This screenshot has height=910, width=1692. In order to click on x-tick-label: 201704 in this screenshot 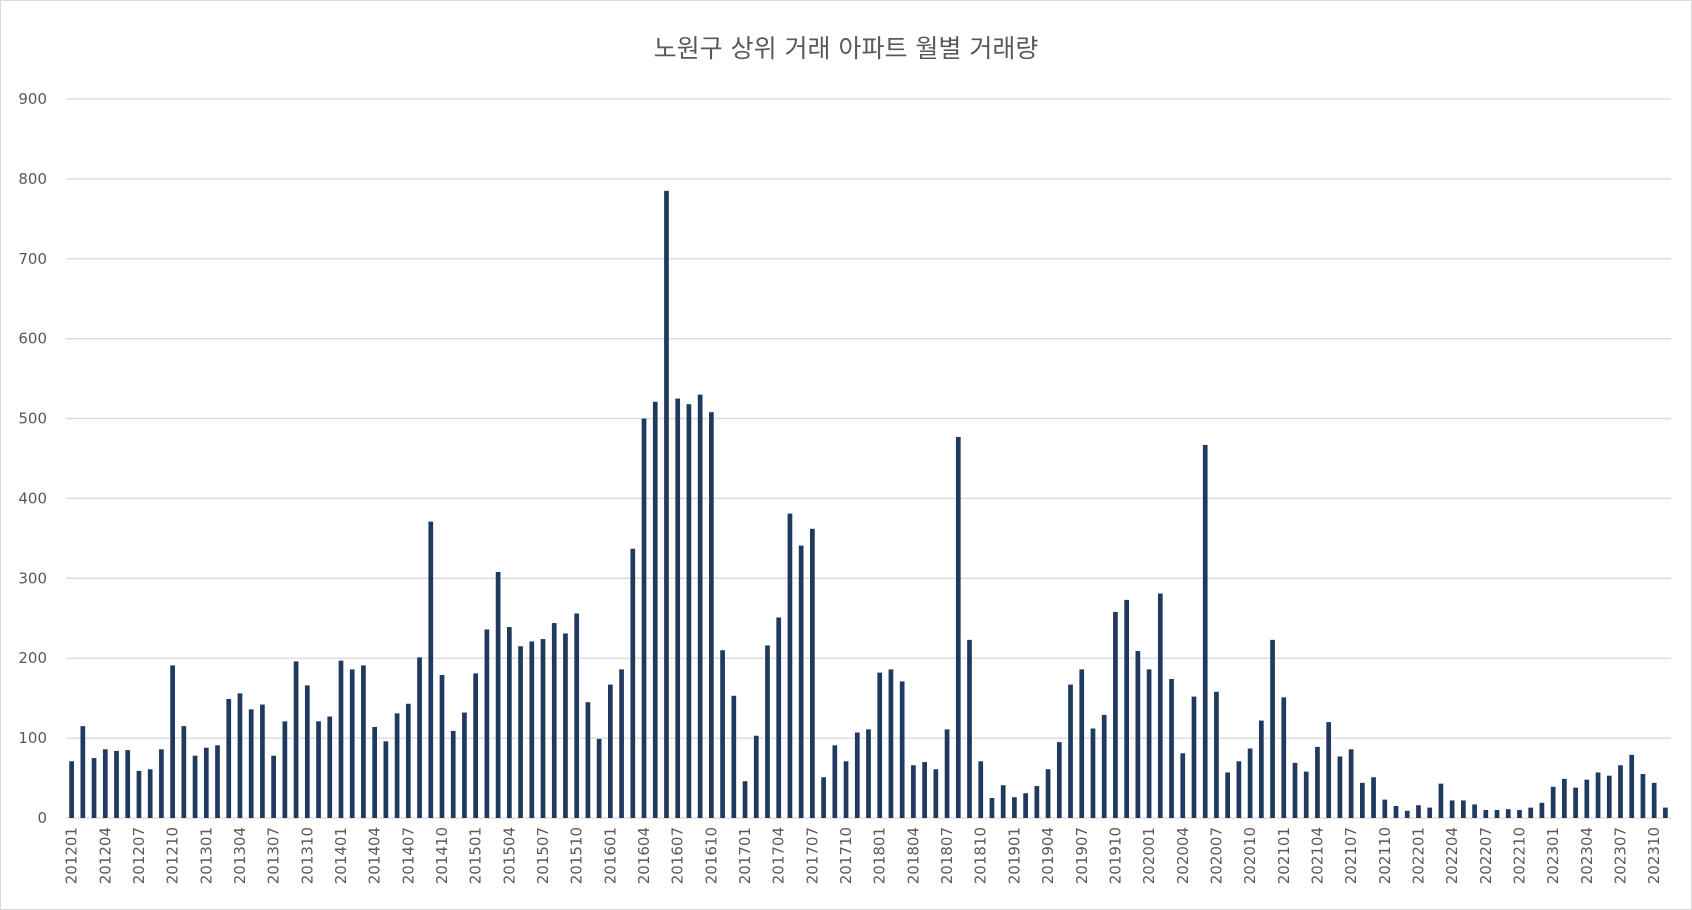, I will do `click(779, 855)`.